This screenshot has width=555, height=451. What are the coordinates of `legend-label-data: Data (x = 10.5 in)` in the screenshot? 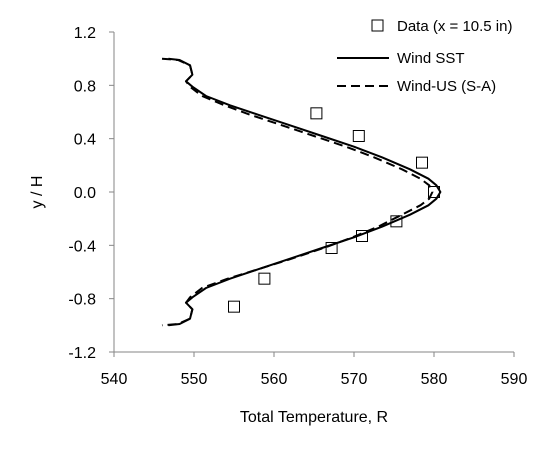 It's located at (454, 26).